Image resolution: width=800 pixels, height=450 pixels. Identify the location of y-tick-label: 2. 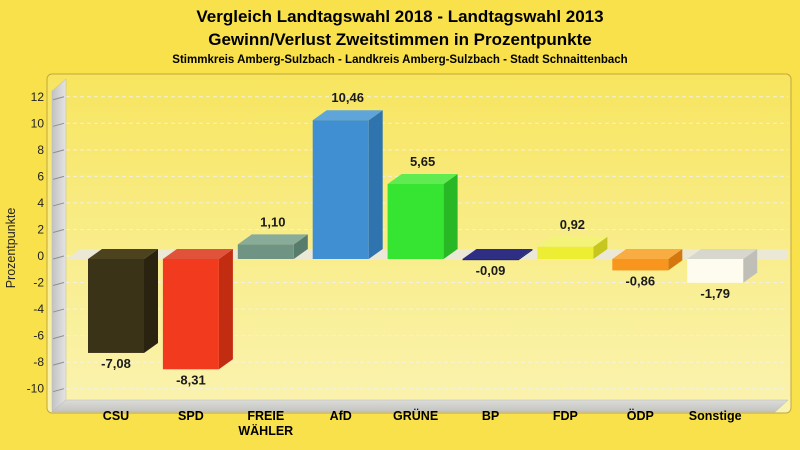
(40, 229).